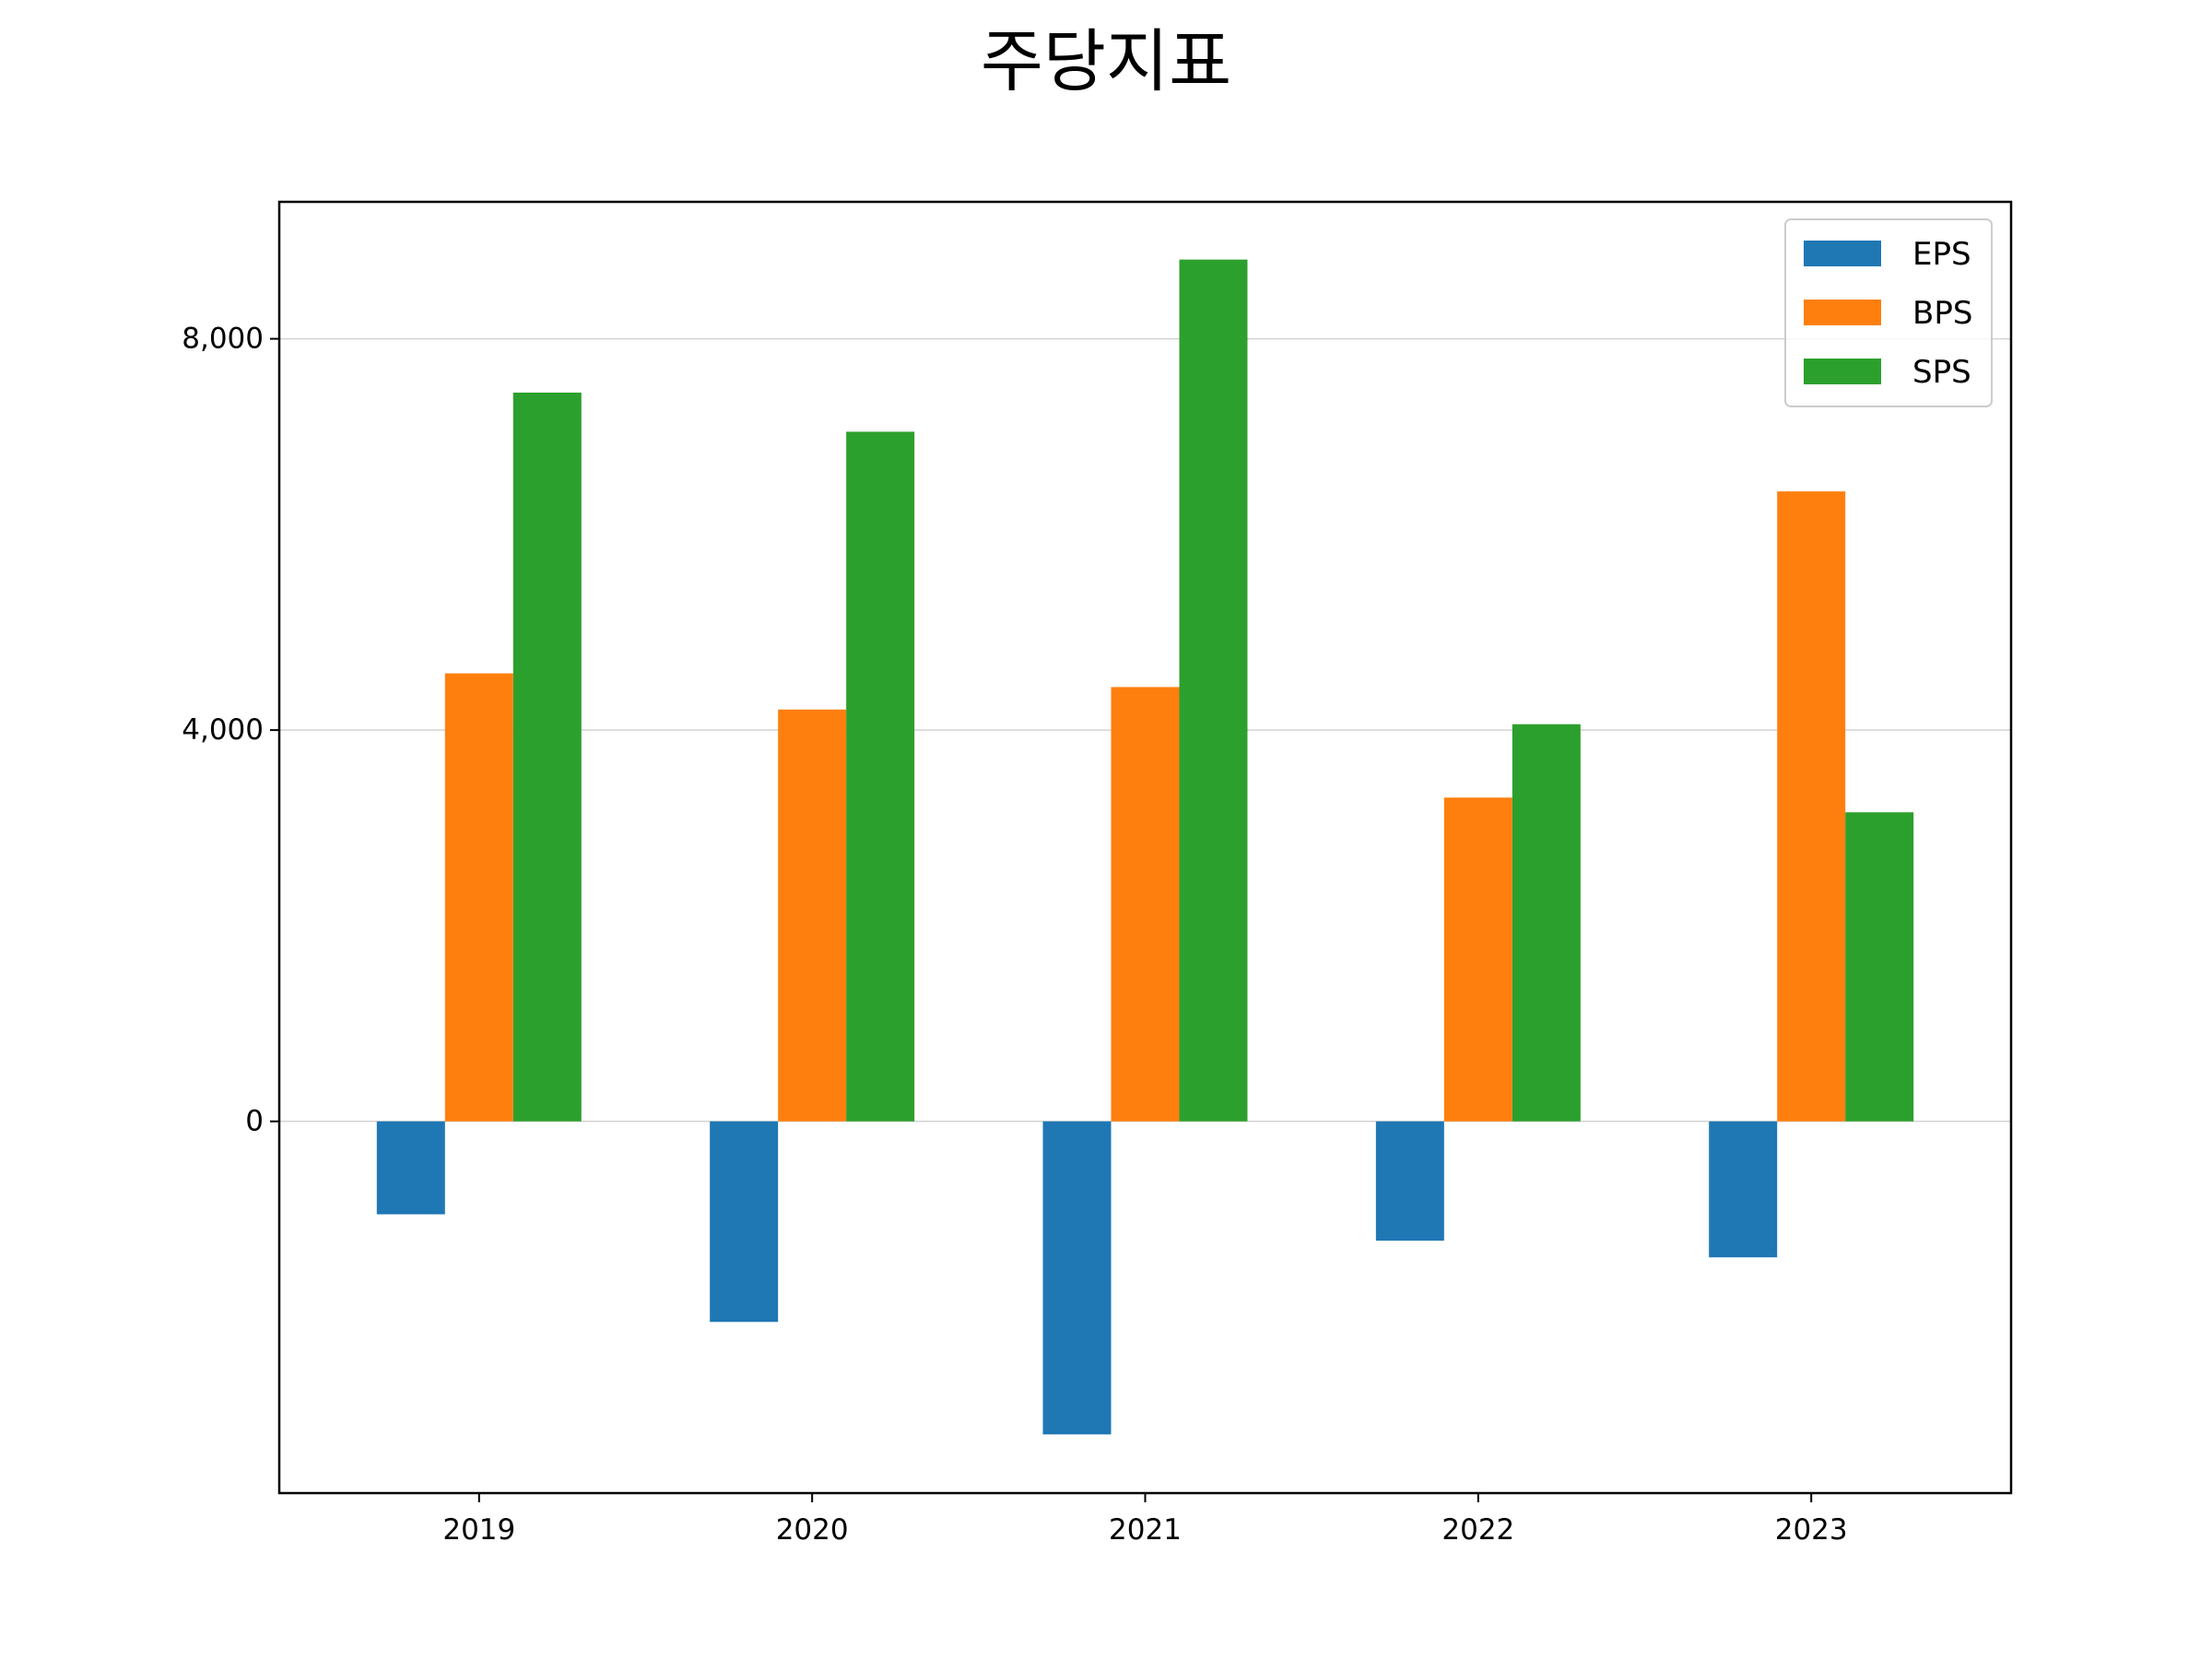 The width and height of the screenshot is (2212, 1659). Describe the element at coordinates (1811, 1530) in the screenshot. I see `x-tick-label: 2023` at that location.